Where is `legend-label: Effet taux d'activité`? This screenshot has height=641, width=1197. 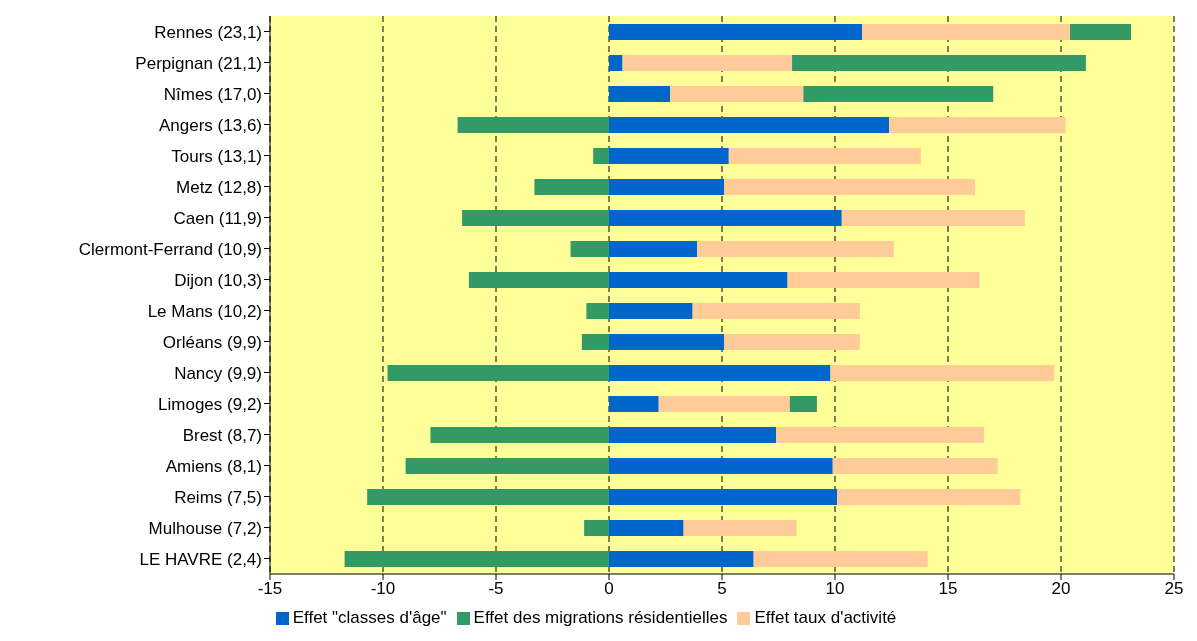 legend-label: Effet taux d'activité is located at coordinates (825, 617).